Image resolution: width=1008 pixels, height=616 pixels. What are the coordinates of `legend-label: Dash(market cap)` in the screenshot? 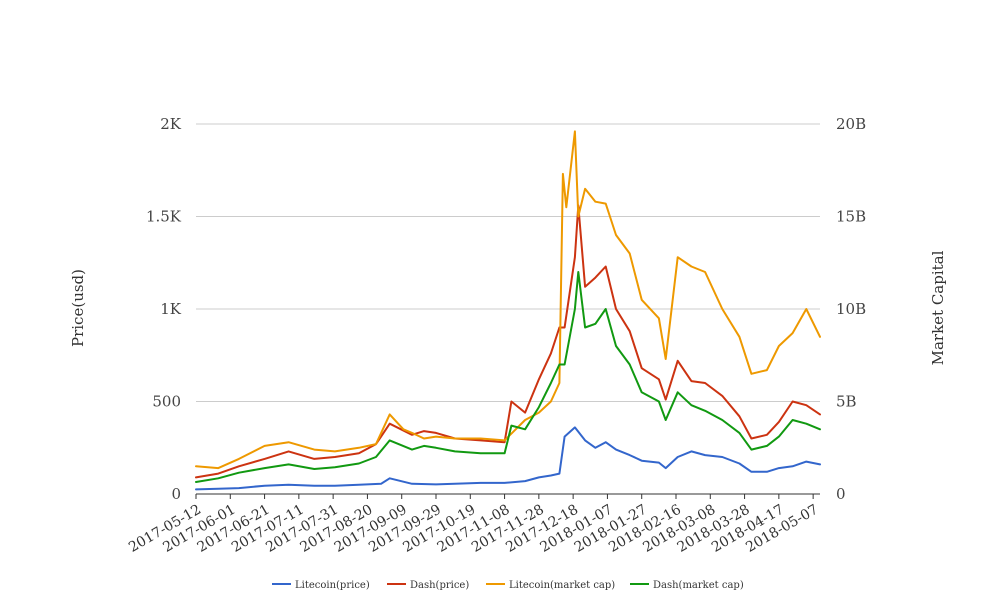 It's located at (698, 585).